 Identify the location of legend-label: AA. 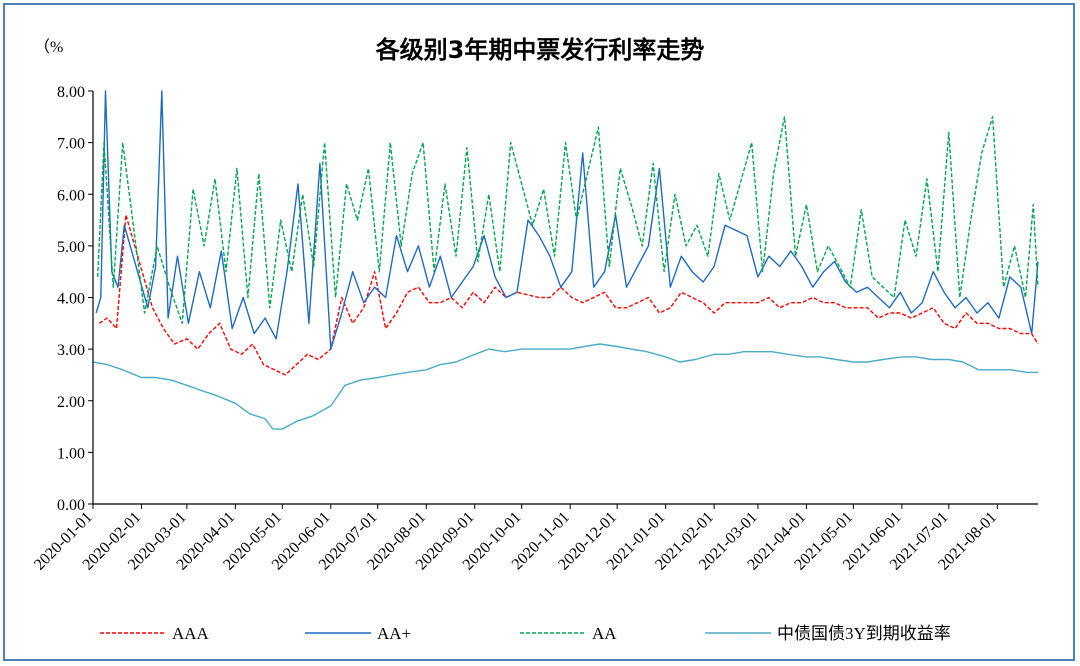
(604, 633).